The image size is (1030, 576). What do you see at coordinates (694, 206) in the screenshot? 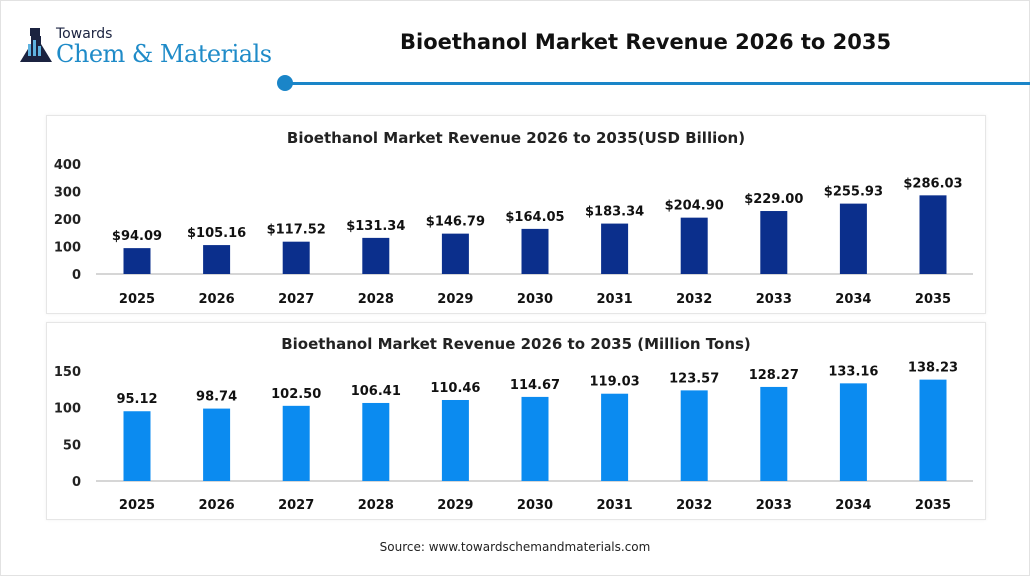
I see `data-label: $204.90` at bounding box center [694, 206].